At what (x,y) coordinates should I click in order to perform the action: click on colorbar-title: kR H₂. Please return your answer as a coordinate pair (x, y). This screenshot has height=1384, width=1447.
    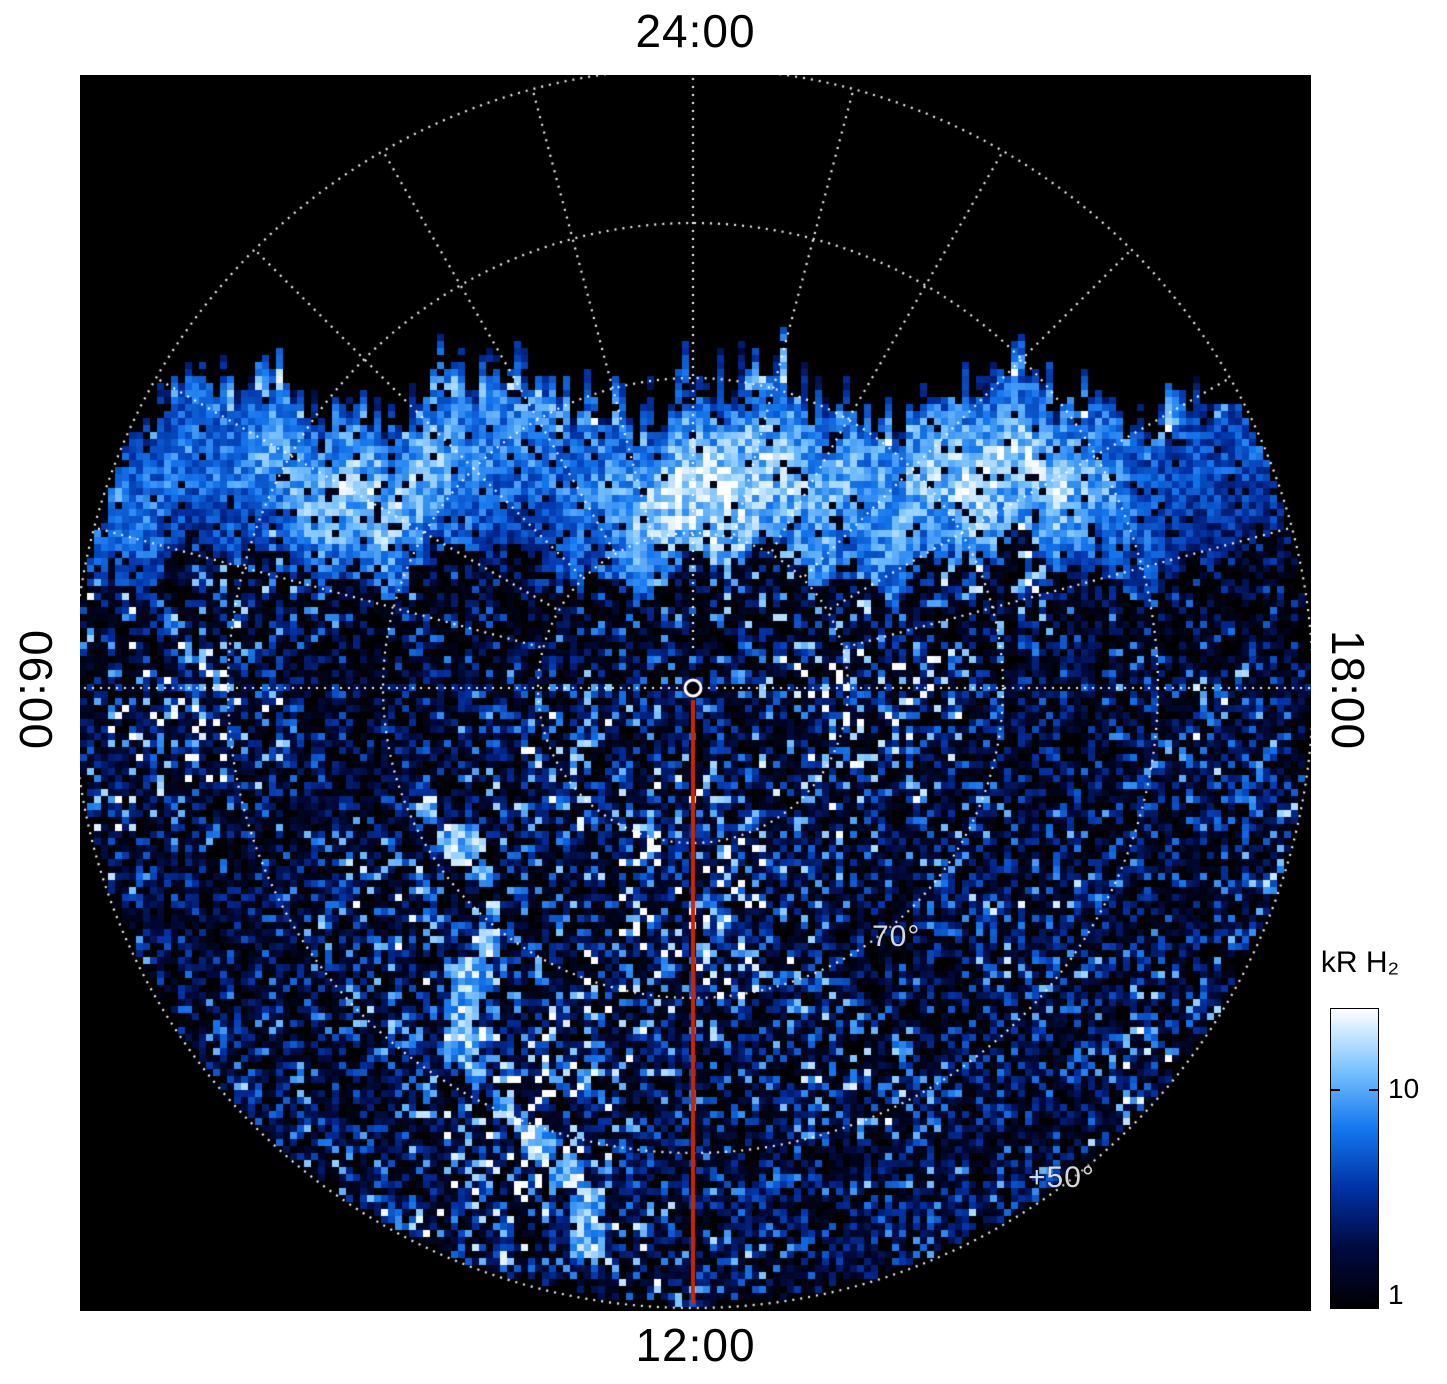
    Looking at the image, I should click on (1360, 962).